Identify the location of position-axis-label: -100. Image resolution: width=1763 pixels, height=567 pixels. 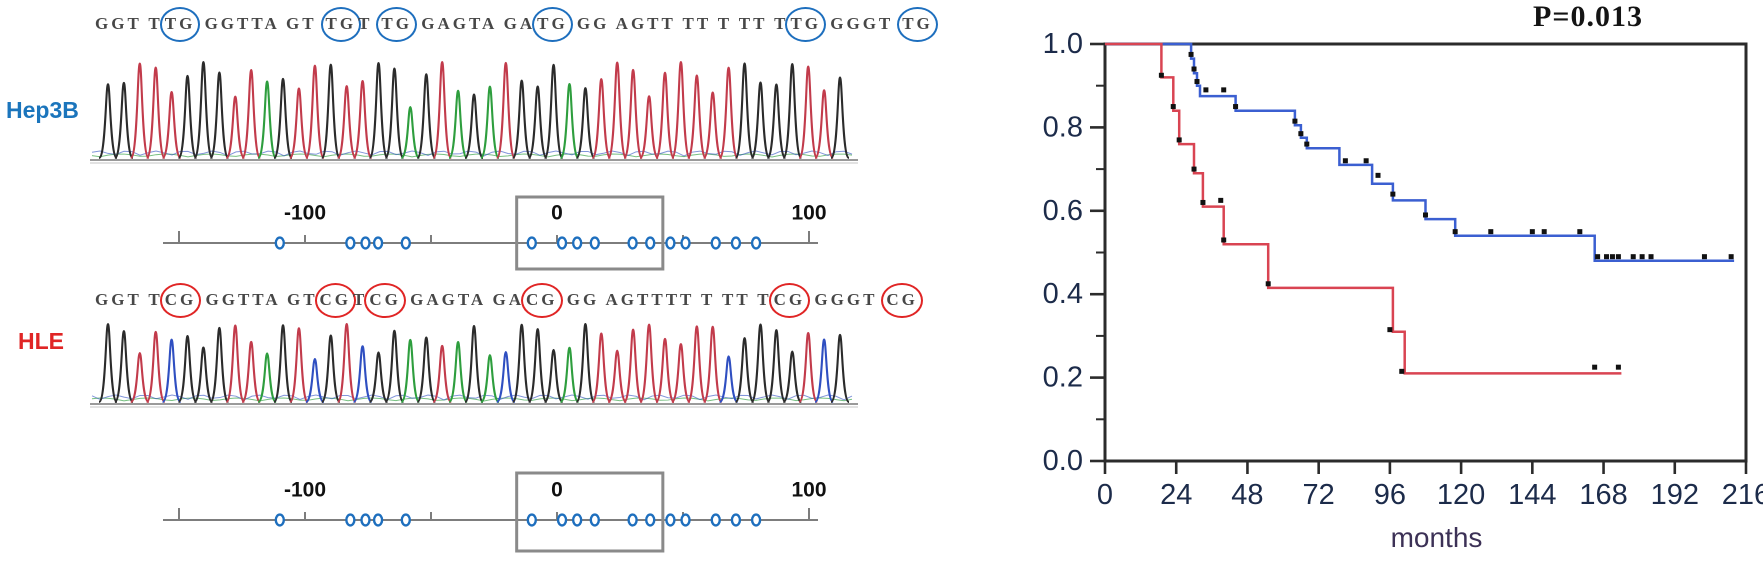
(305, 213).